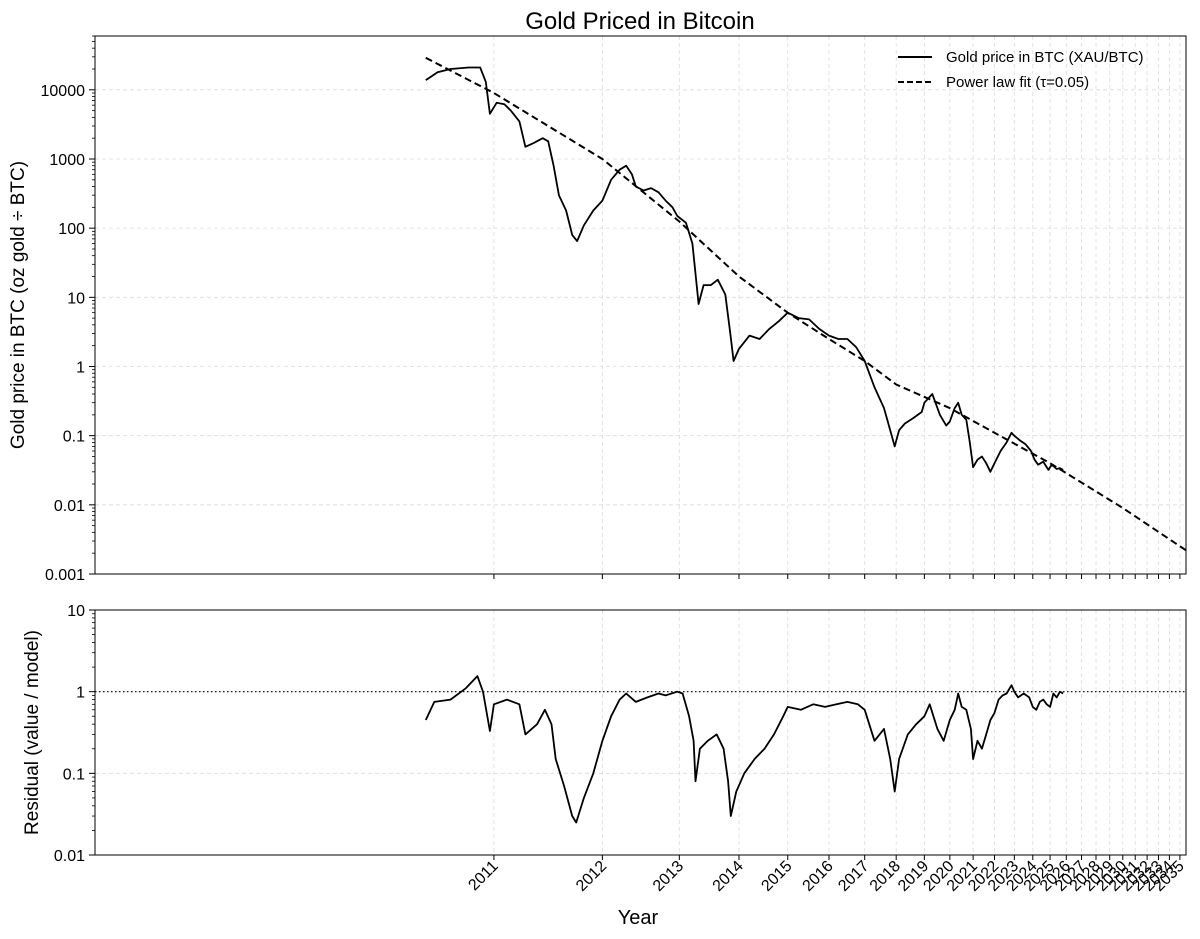  I want to click on x-tick-label-2017: 2017, so click(853, 876).